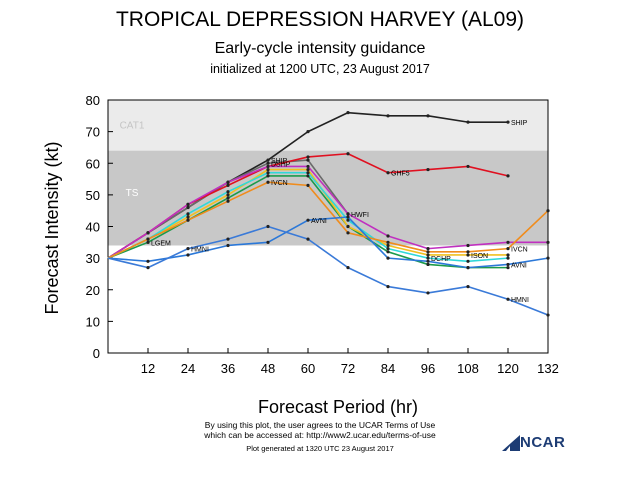 The width and height of the screenshot is (640, 480). I want to click on series-line-hwfi, so click(327, 212).